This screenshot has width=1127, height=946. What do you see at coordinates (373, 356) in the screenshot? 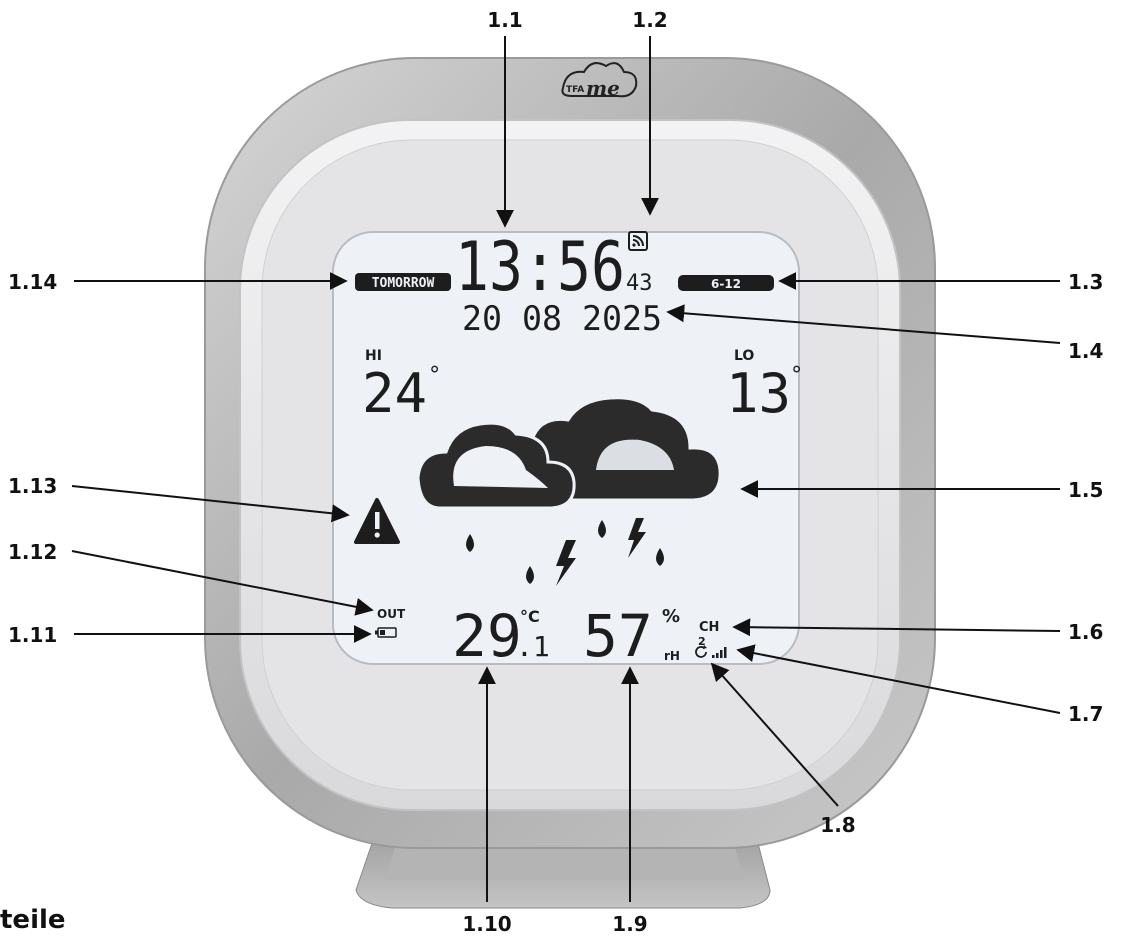
I see `hi-label: HI` at bounding box center [373, 356].